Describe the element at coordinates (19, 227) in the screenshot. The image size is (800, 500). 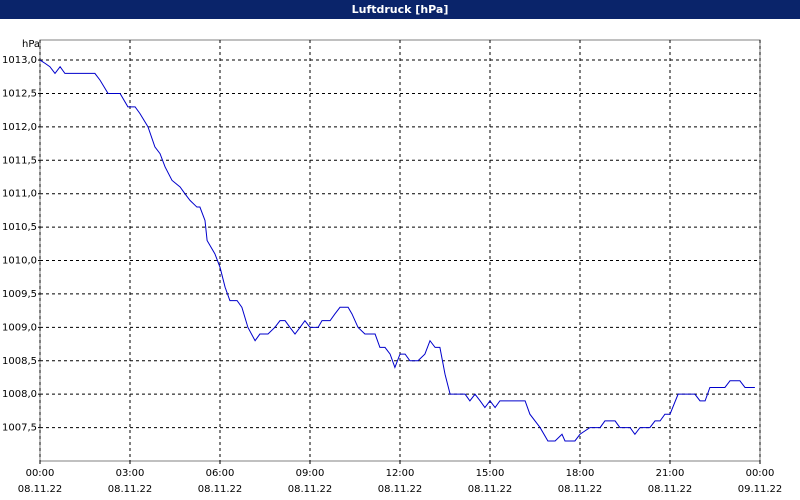
I see `y-tick-label: 1010,5` at that location.